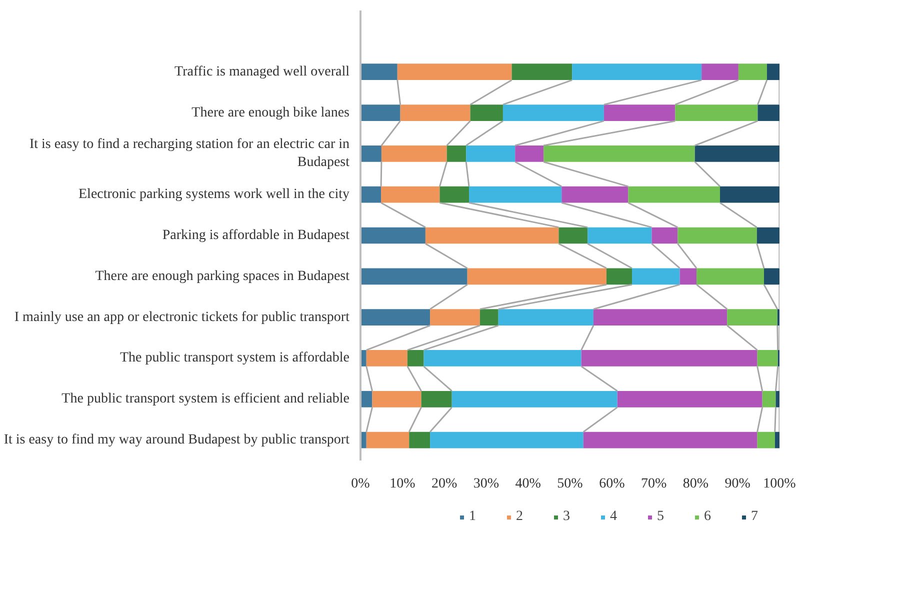 Image resolution: width=897 pixels, height=594 pixels. I want to click on x-tick-label: 90%, so click(737, 484).